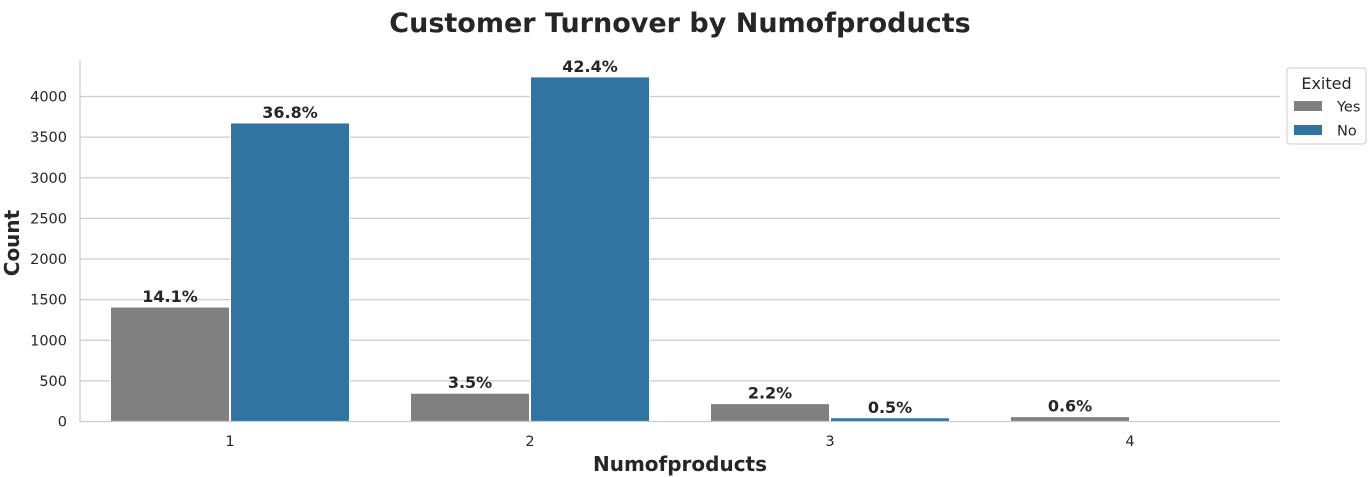  I want to click on x-tick-label: 2, so click(529, 442).